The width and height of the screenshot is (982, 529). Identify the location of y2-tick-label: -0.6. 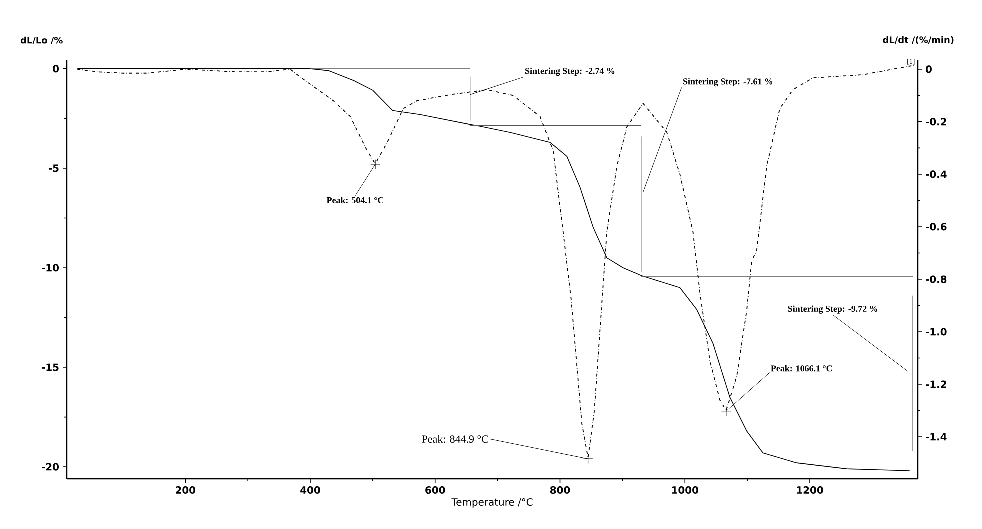
(936, 227).